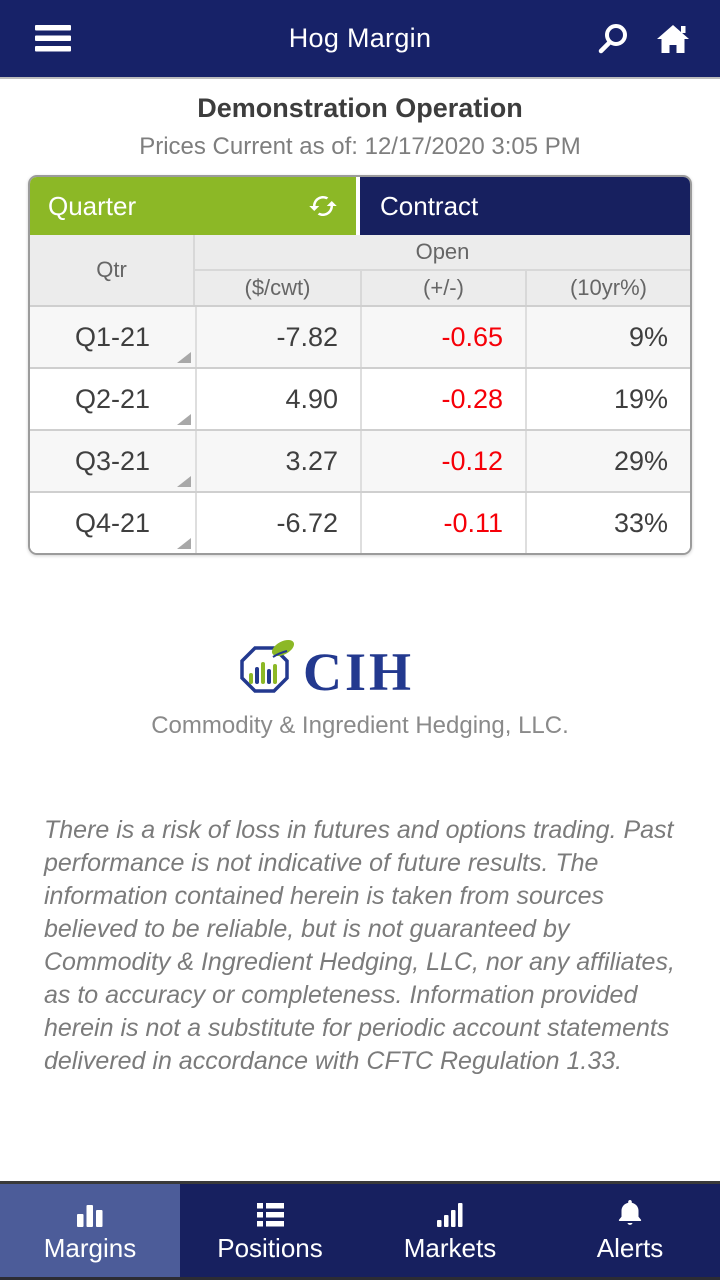  I want to click on table-row: Q3-21 3.27 -0.12 29%, so click(360, 460).